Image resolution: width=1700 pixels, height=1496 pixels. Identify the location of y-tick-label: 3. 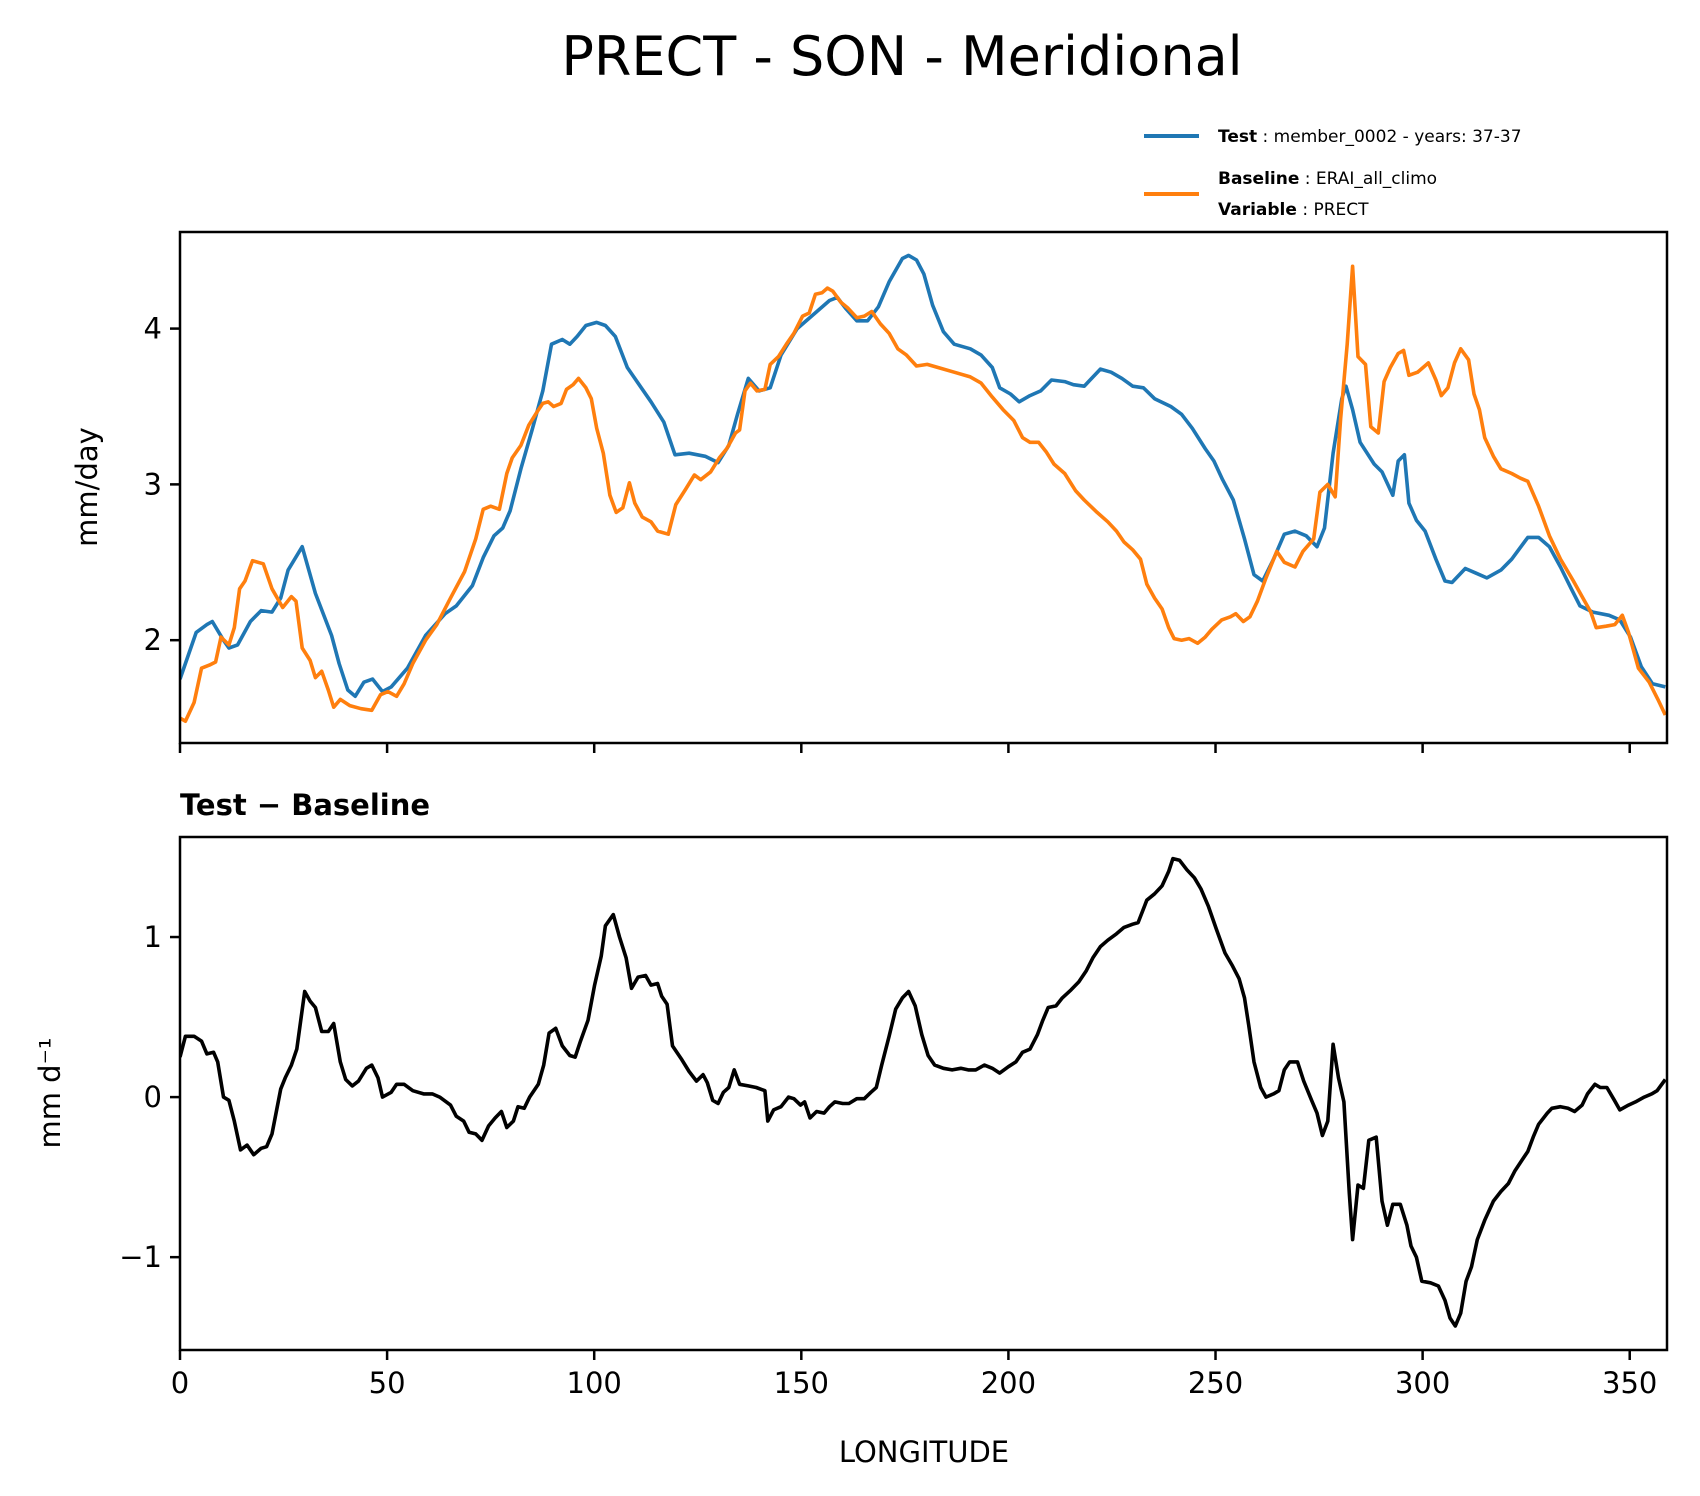
(153, 484).